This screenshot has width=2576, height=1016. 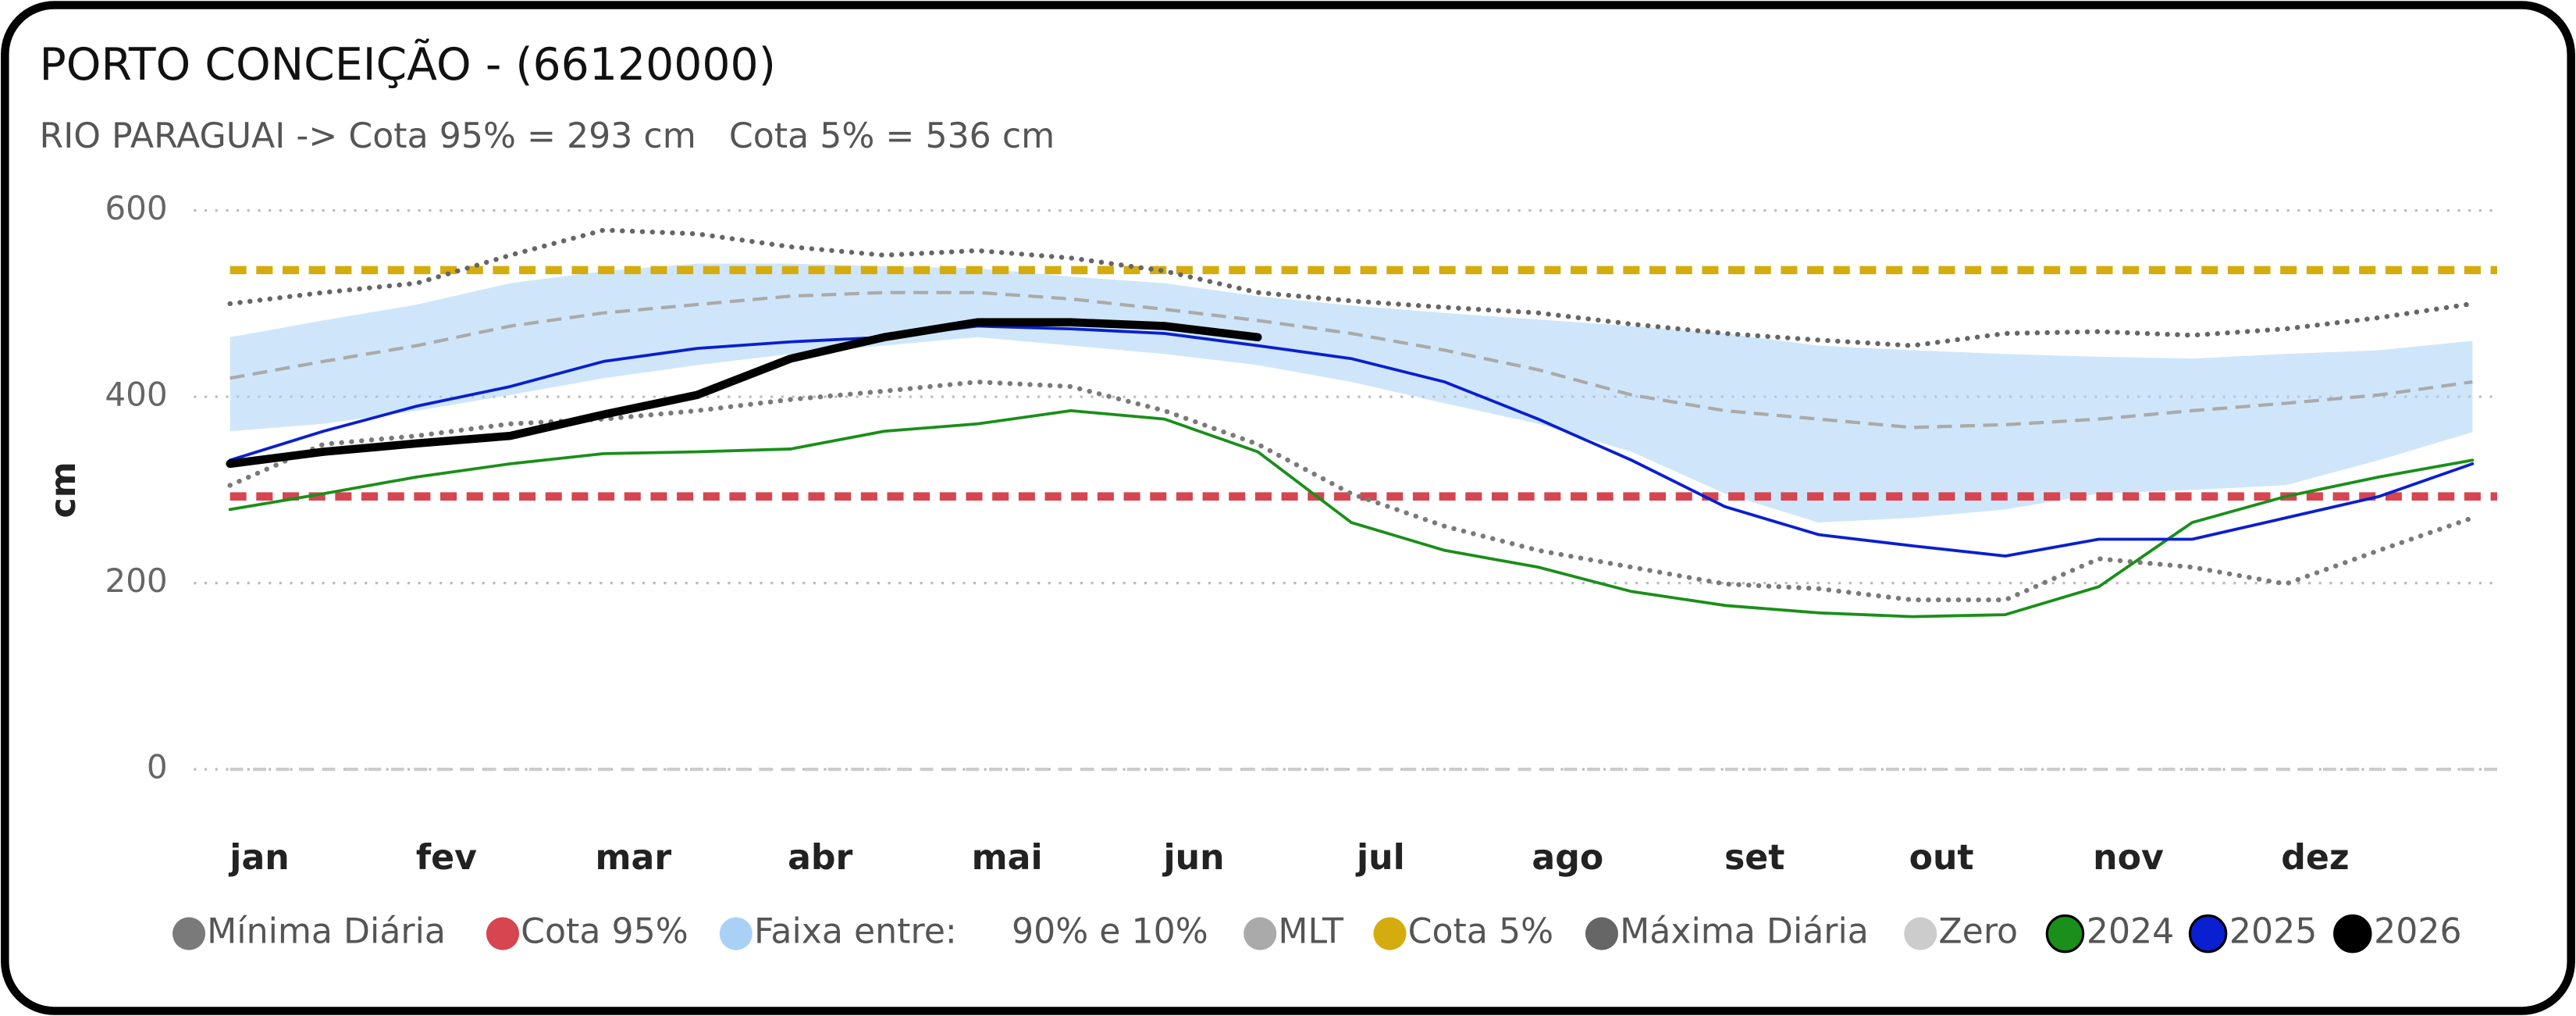 I want to click on legend-label: MLT, so click(x=1311, y=932).